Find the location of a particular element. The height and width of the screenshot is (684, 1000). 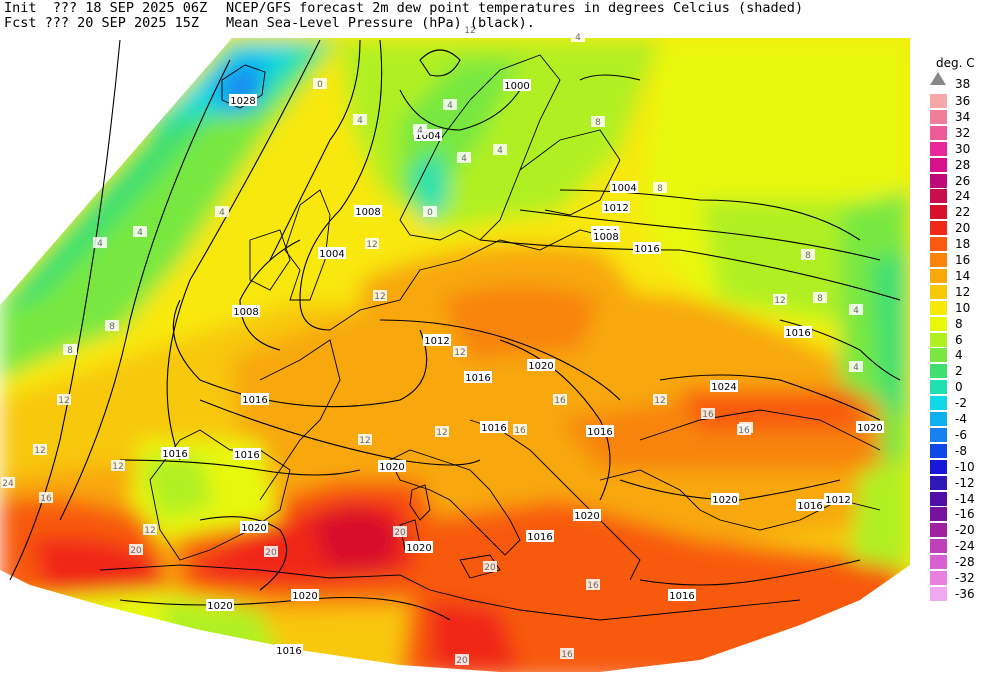

legend-top-triangle is located at coordinates (938, 78).